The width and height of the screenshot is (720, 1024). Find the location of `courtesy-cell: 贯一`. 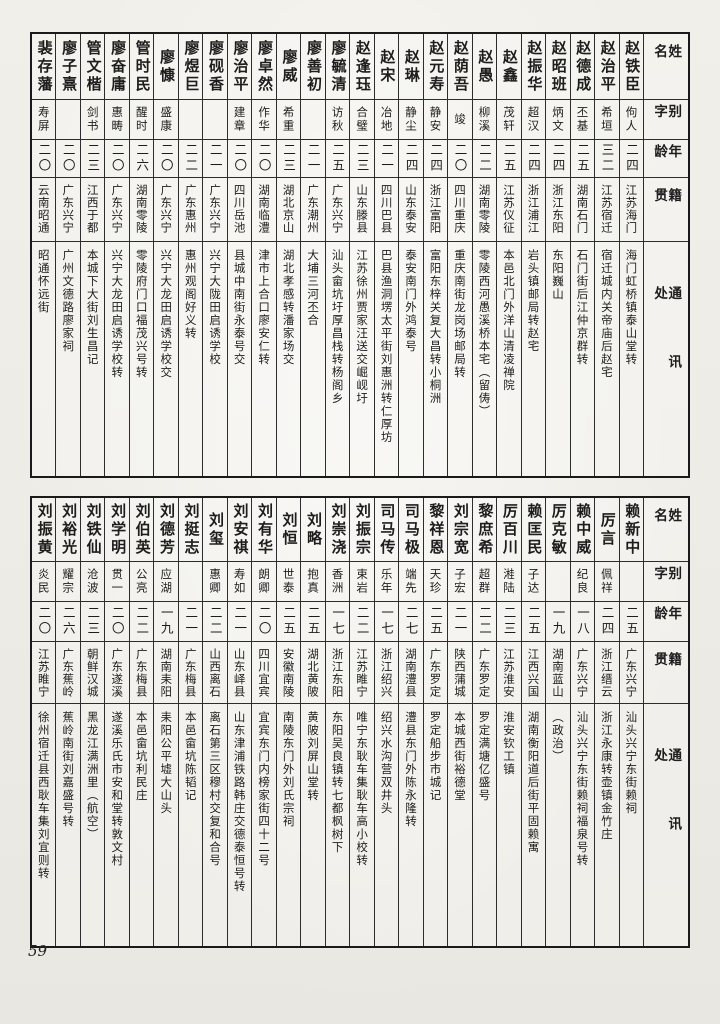

courtesy-cell: 贯一 is located at coordinates (117, 582).